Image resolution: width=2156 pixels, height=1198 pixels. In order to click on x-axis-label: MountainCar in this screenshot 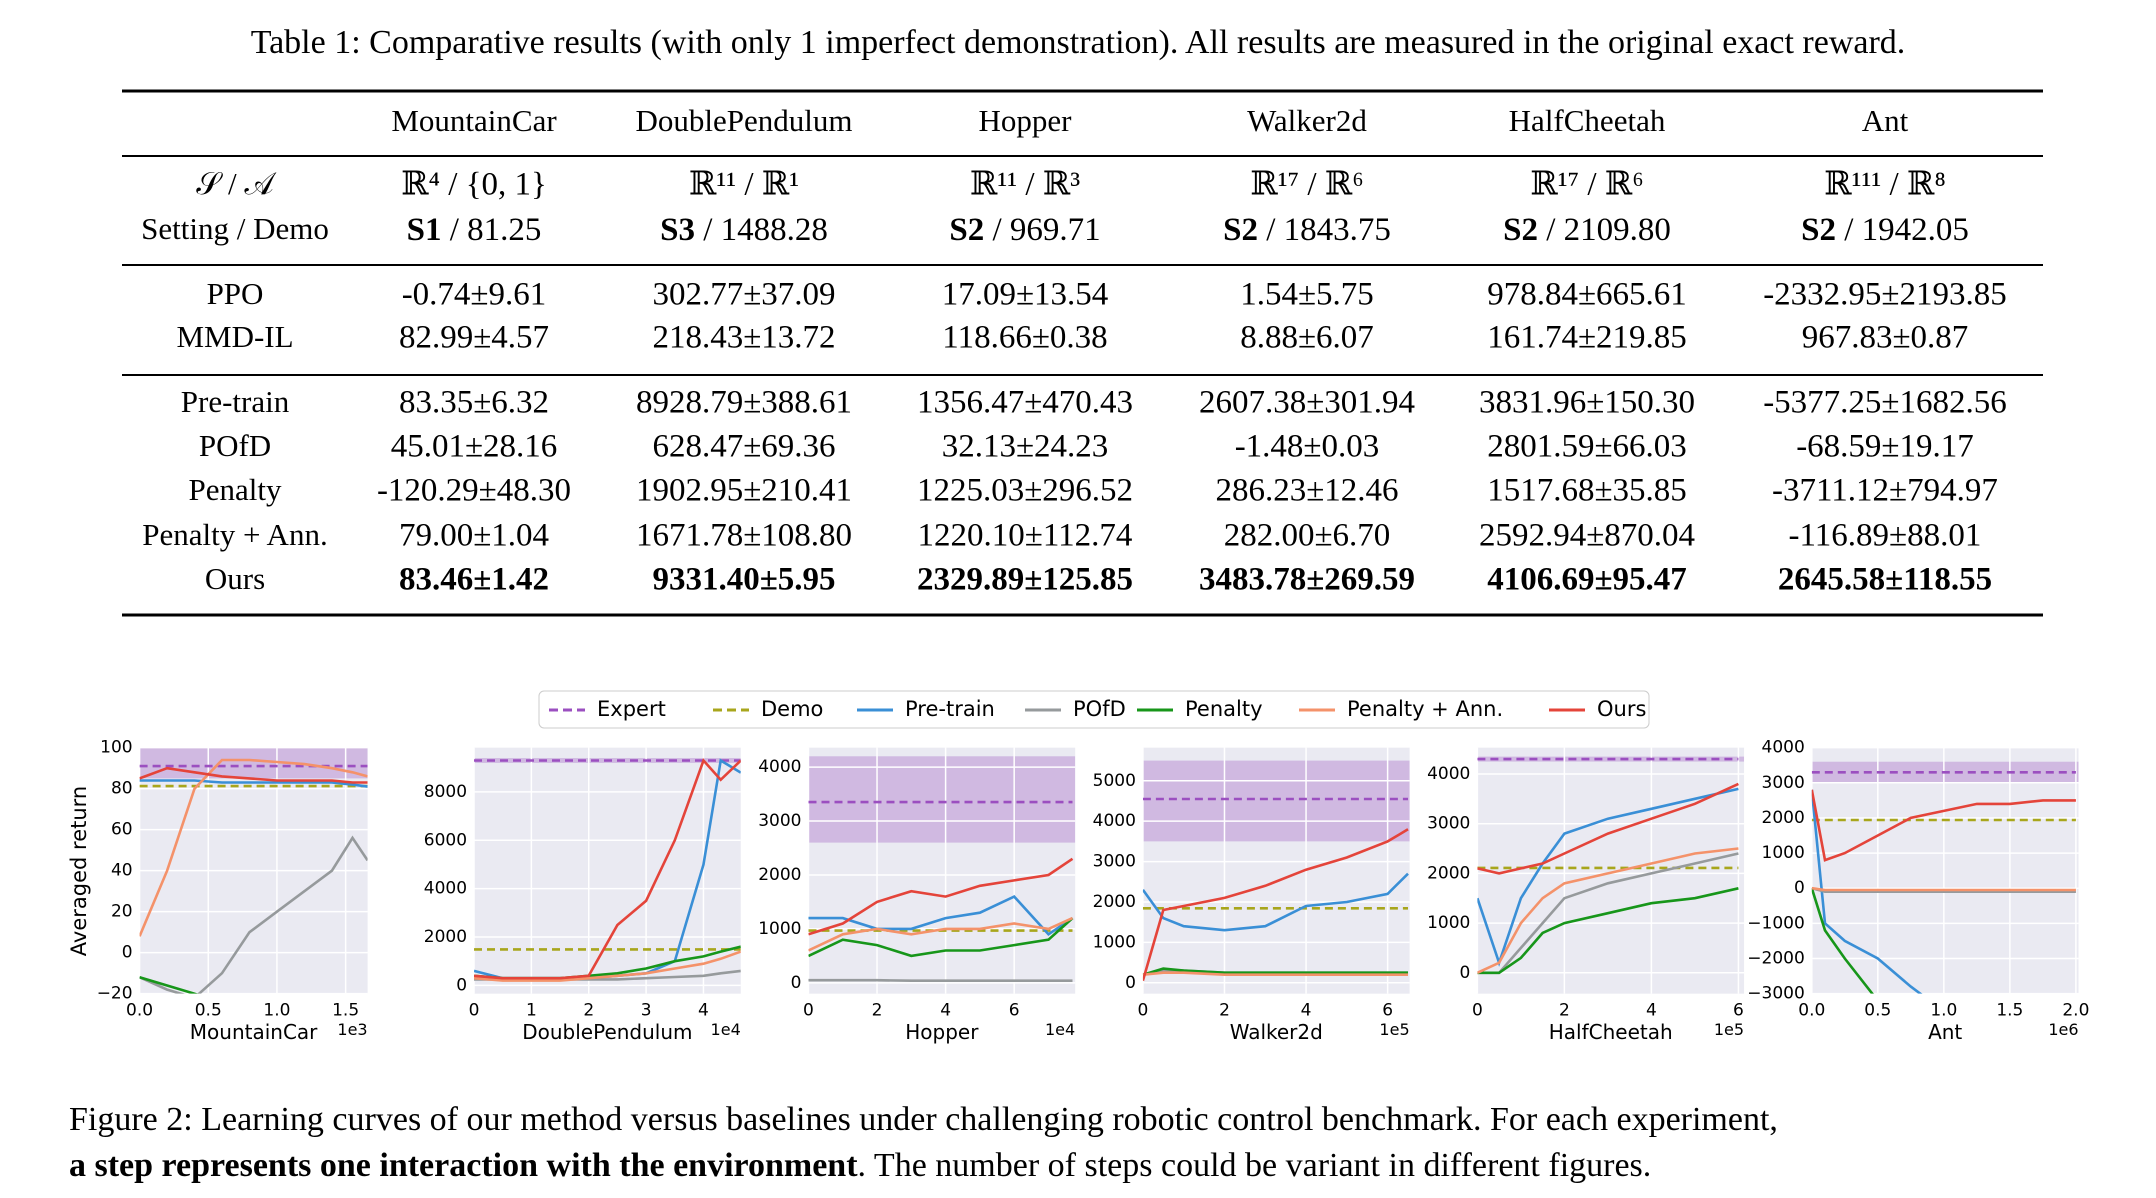, I will do `click(254, 1032)`.